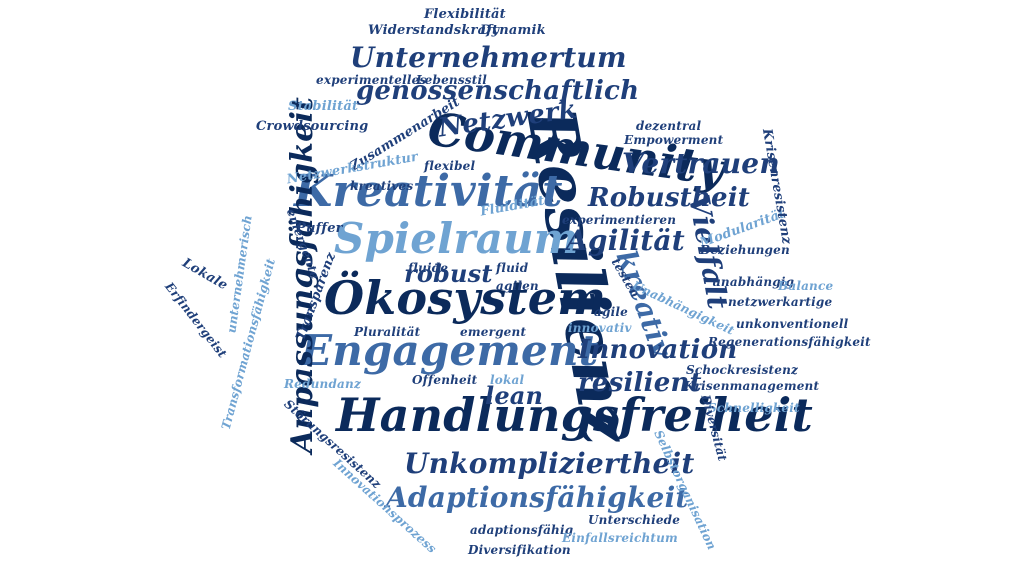 Image resolution: width=1024 pixels, height=574 pixels. Describe the element at coordinates (753, 282) in the screenshot. I see `word-unabhaengig: unabhängig` at that location.